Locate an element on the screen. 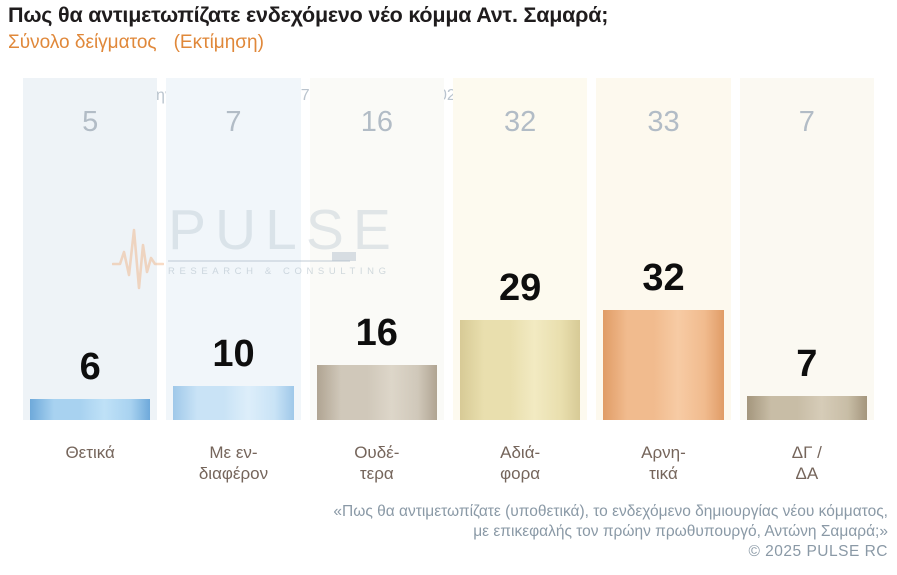  chart-subtitle: Σύνολο δείγματος (Εκτίμηση) is located at coordinates (136, 43).